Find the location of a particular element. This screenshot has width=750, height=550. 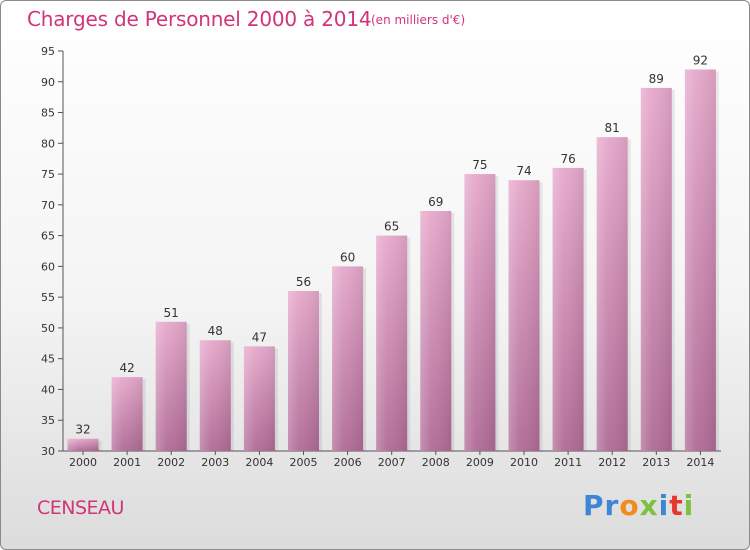

data-label: 81 is located at coordinates (612, 128).